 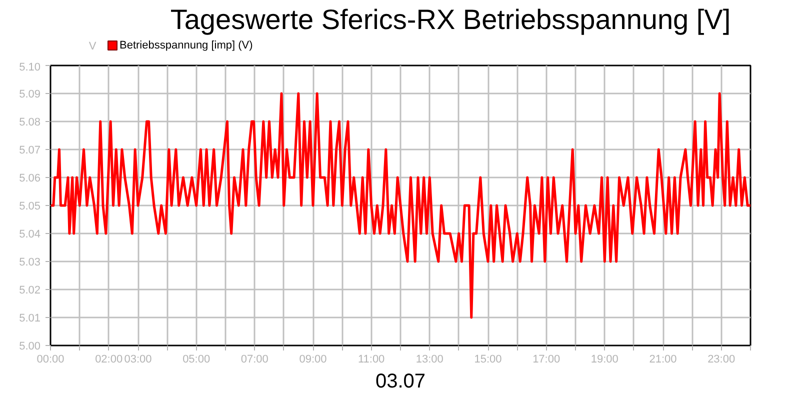 I want to click on y-tick-label: 5.00, so click(x=30, y=346).